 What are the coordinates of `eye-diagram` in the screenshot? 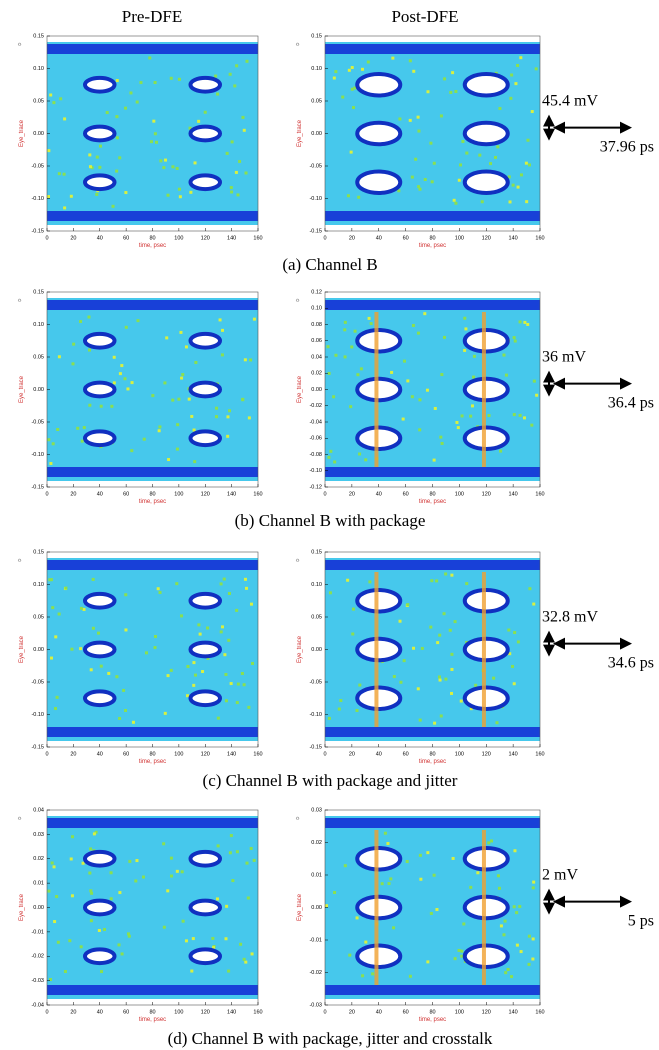 It's located at (152, 907).